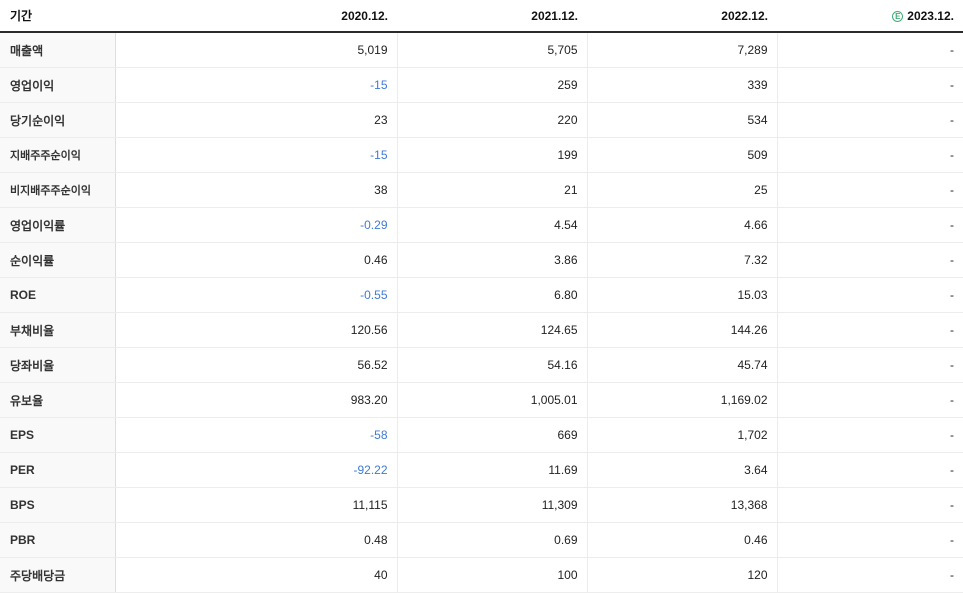  What do you see at coordinates (492, 190) in the screenshot?
I see `value-cell: 21` at bounding box center [492, 190].